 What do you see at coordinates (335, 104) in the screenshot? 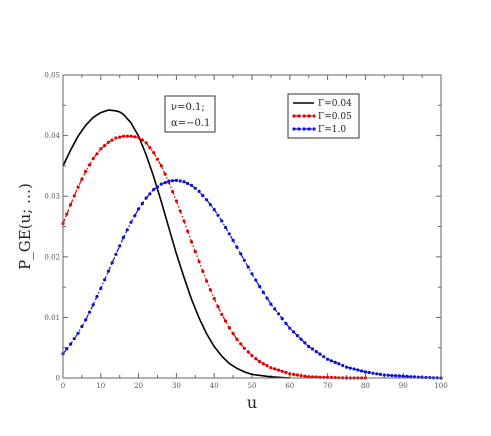
I see `legend-label-0: Γ=0.04` at bounding box center [335, 104].